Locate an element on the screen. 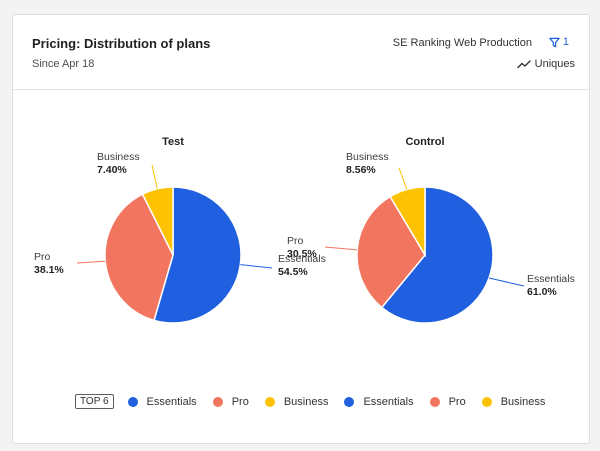 The image size is (600, 451). legend-item-test-business: Business is located at coordinates (296, 401).